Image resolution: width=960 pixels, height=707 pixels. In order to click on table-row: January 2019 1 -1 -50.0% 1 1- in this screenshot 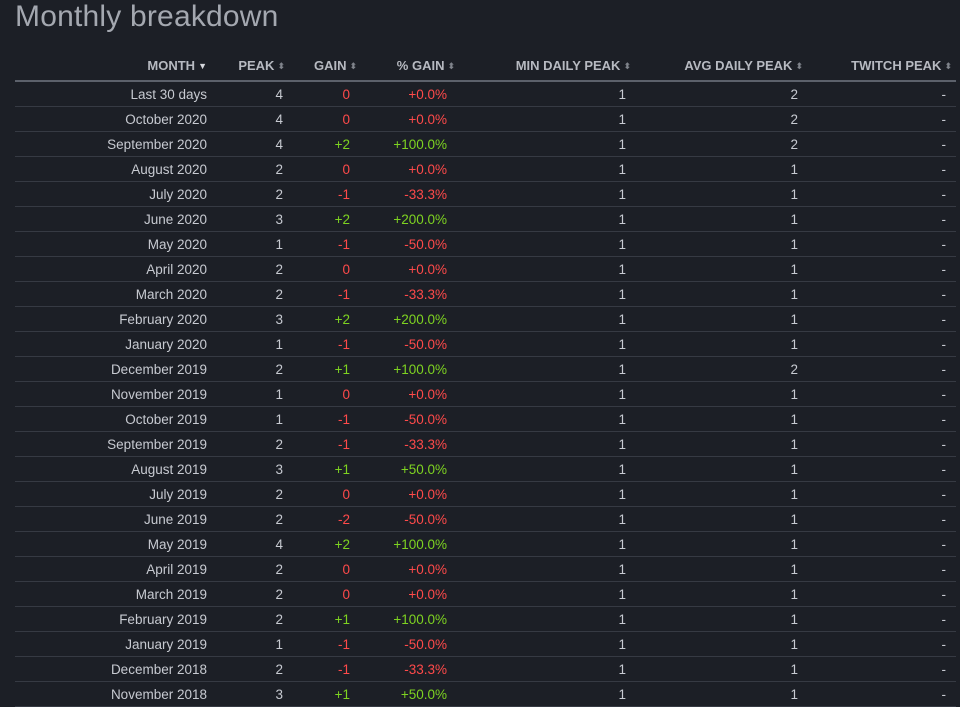, I will do `click(485, 644)`.